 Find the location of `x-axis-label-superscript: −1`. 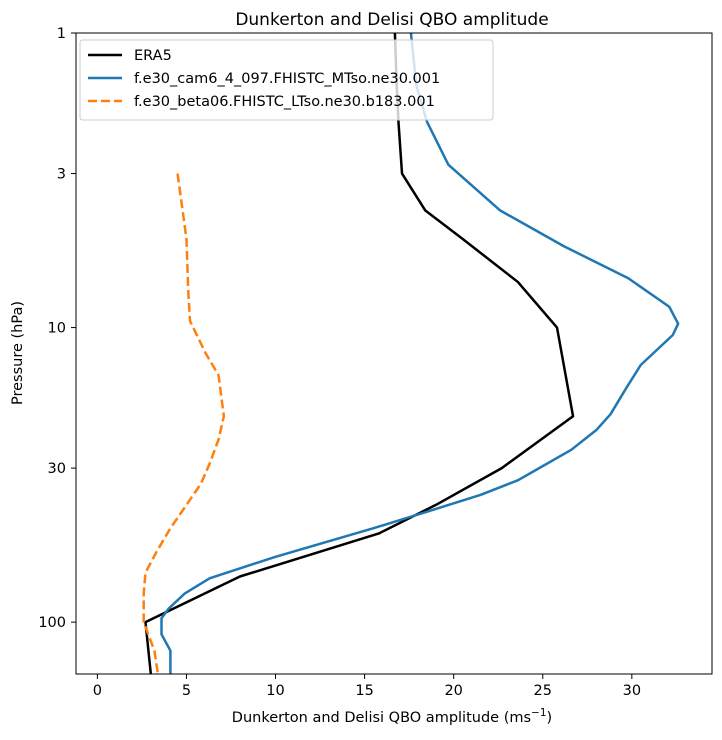

x-axis-label-superscript: −1 is located at coordinates (538, 713).